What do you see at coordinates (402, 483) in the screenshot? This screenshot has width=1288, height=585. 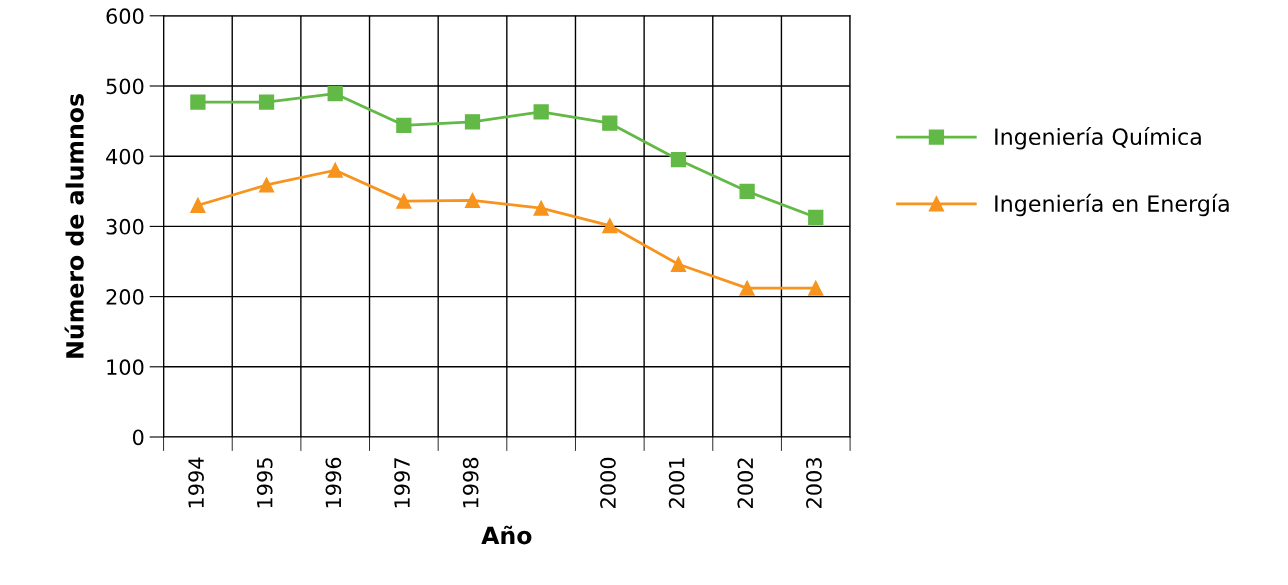 I see `x-tick-label: 1997` at bounding box center [402, 483].